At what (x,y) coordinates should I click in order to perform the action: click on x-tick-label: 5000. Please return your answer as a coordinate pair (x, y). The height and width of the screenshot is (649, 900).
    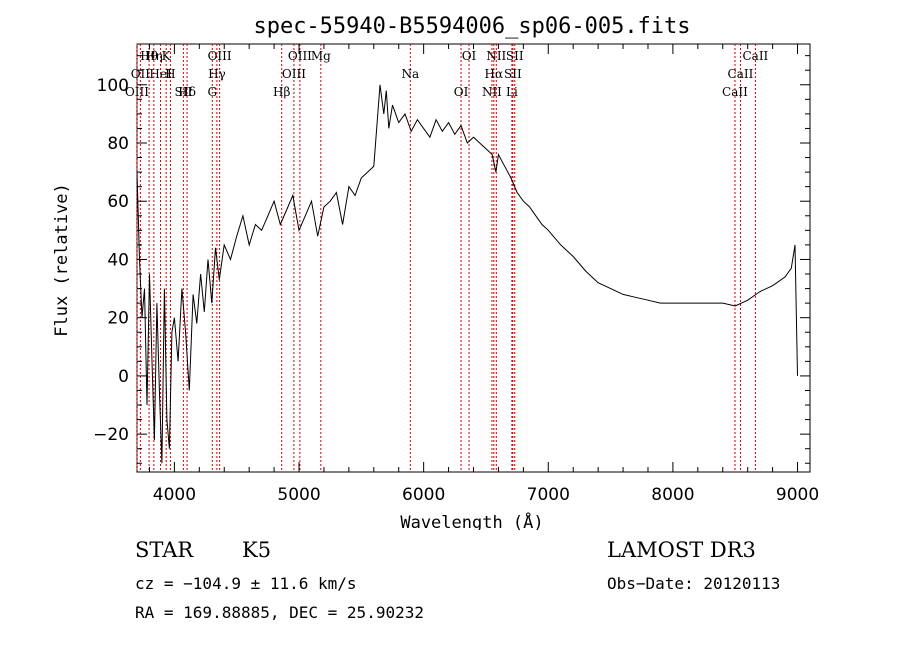
    Looking at the image, I should click on (298, 495).